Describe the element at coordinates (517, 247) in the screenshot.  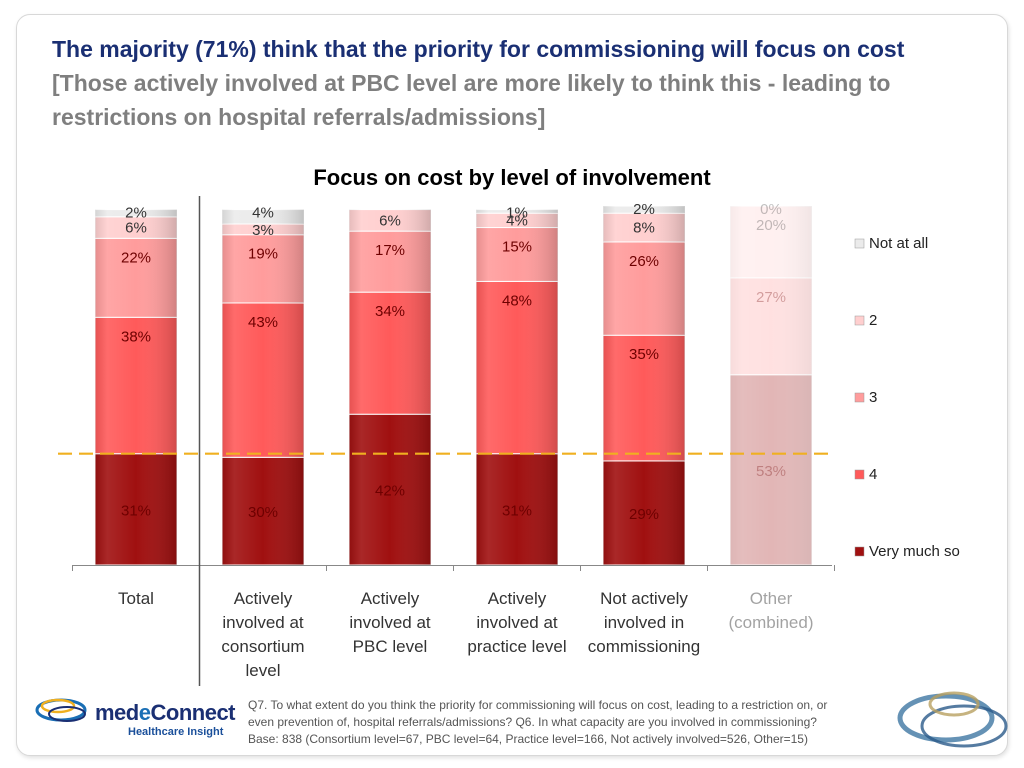
I see `data-label: 15%` at that location.